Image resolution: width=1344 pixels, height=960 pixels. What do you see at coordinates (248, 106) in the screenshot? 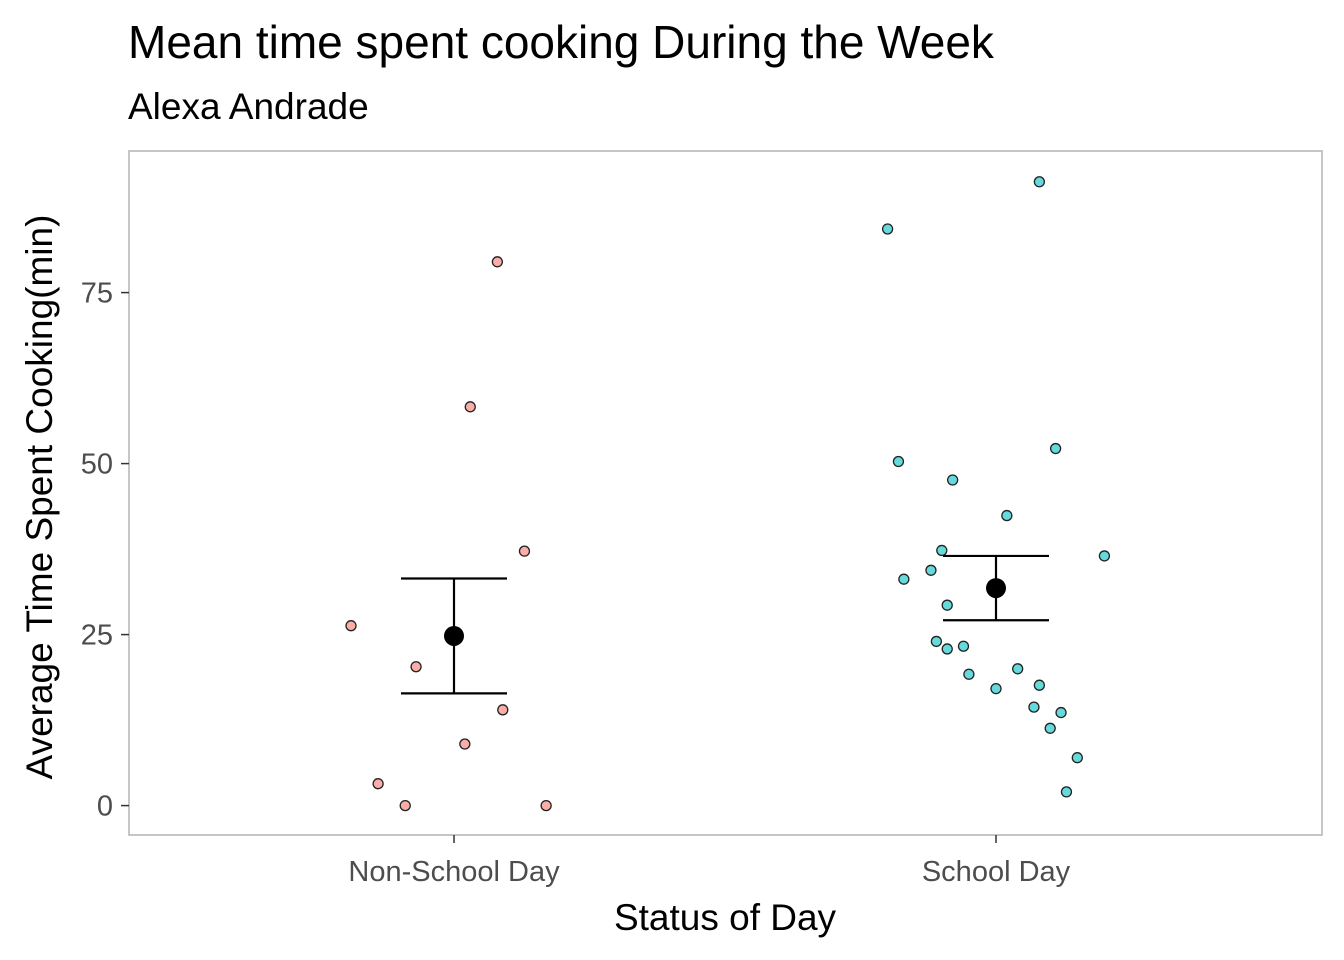
I see `chart-subtitle: Alexa Andrade` at bounding box center [248, 106].